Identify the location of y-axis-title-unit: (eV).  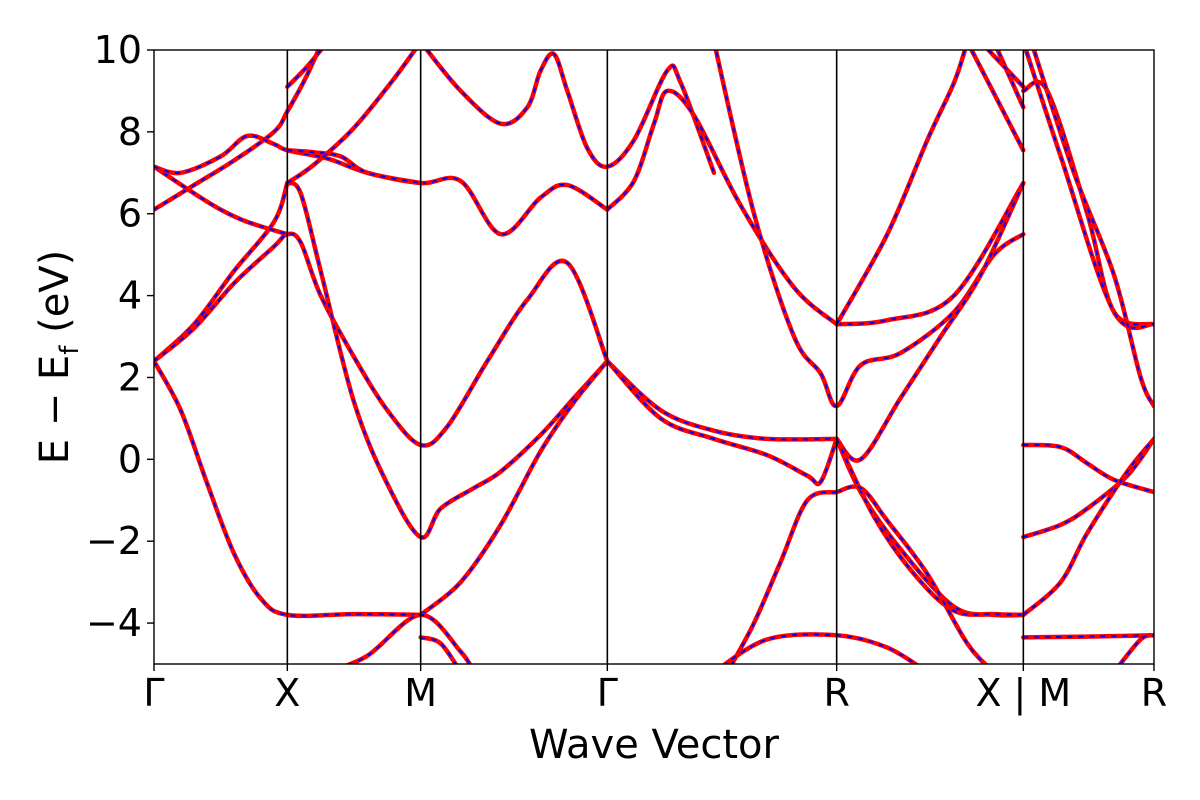
(55, 298).